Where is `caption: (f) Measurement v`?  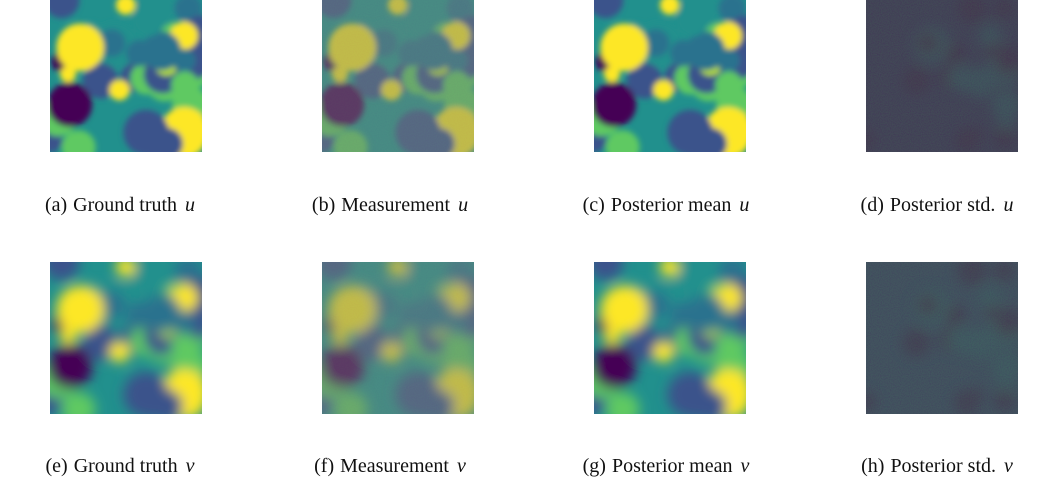
caption: (f) Measurement v is located at coordinates (390, 466).